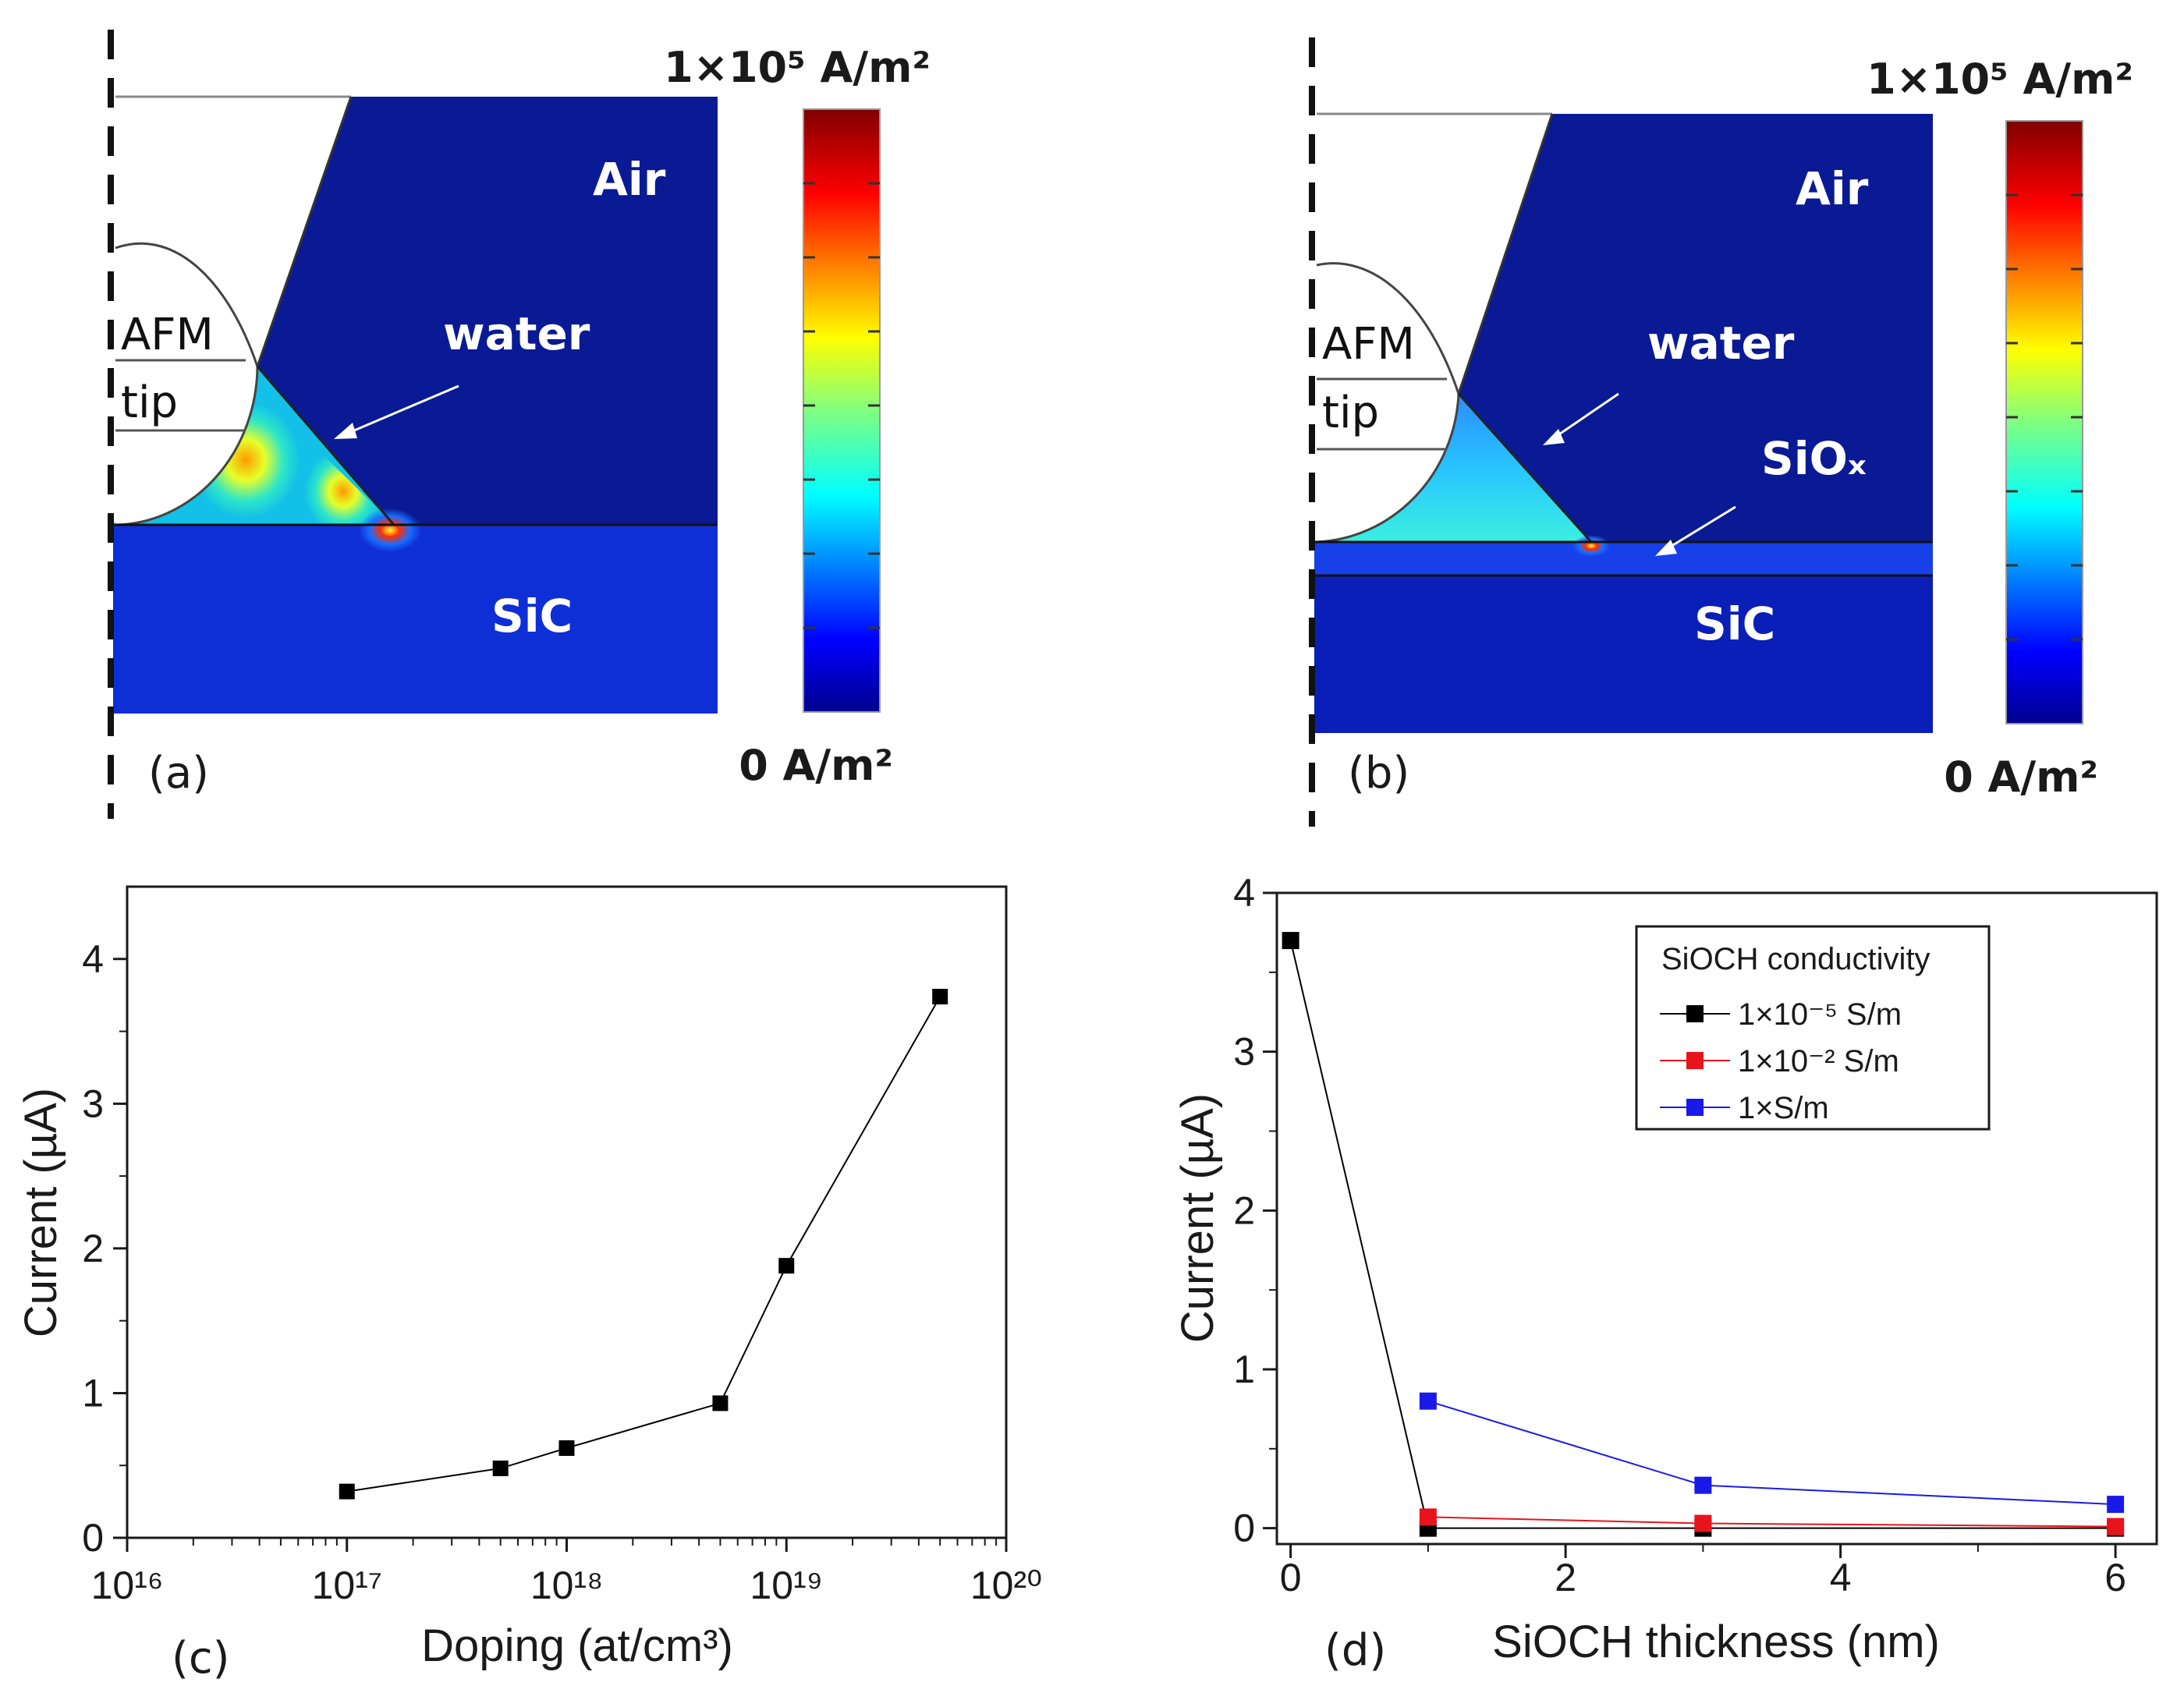 The image size is (2184, 1700). What do you see at coordinates (798, 67) in the screenshot?
I see `panel-a-colorbar-max: 1×10⁵ A/m²` at bounding box center [798, 67].